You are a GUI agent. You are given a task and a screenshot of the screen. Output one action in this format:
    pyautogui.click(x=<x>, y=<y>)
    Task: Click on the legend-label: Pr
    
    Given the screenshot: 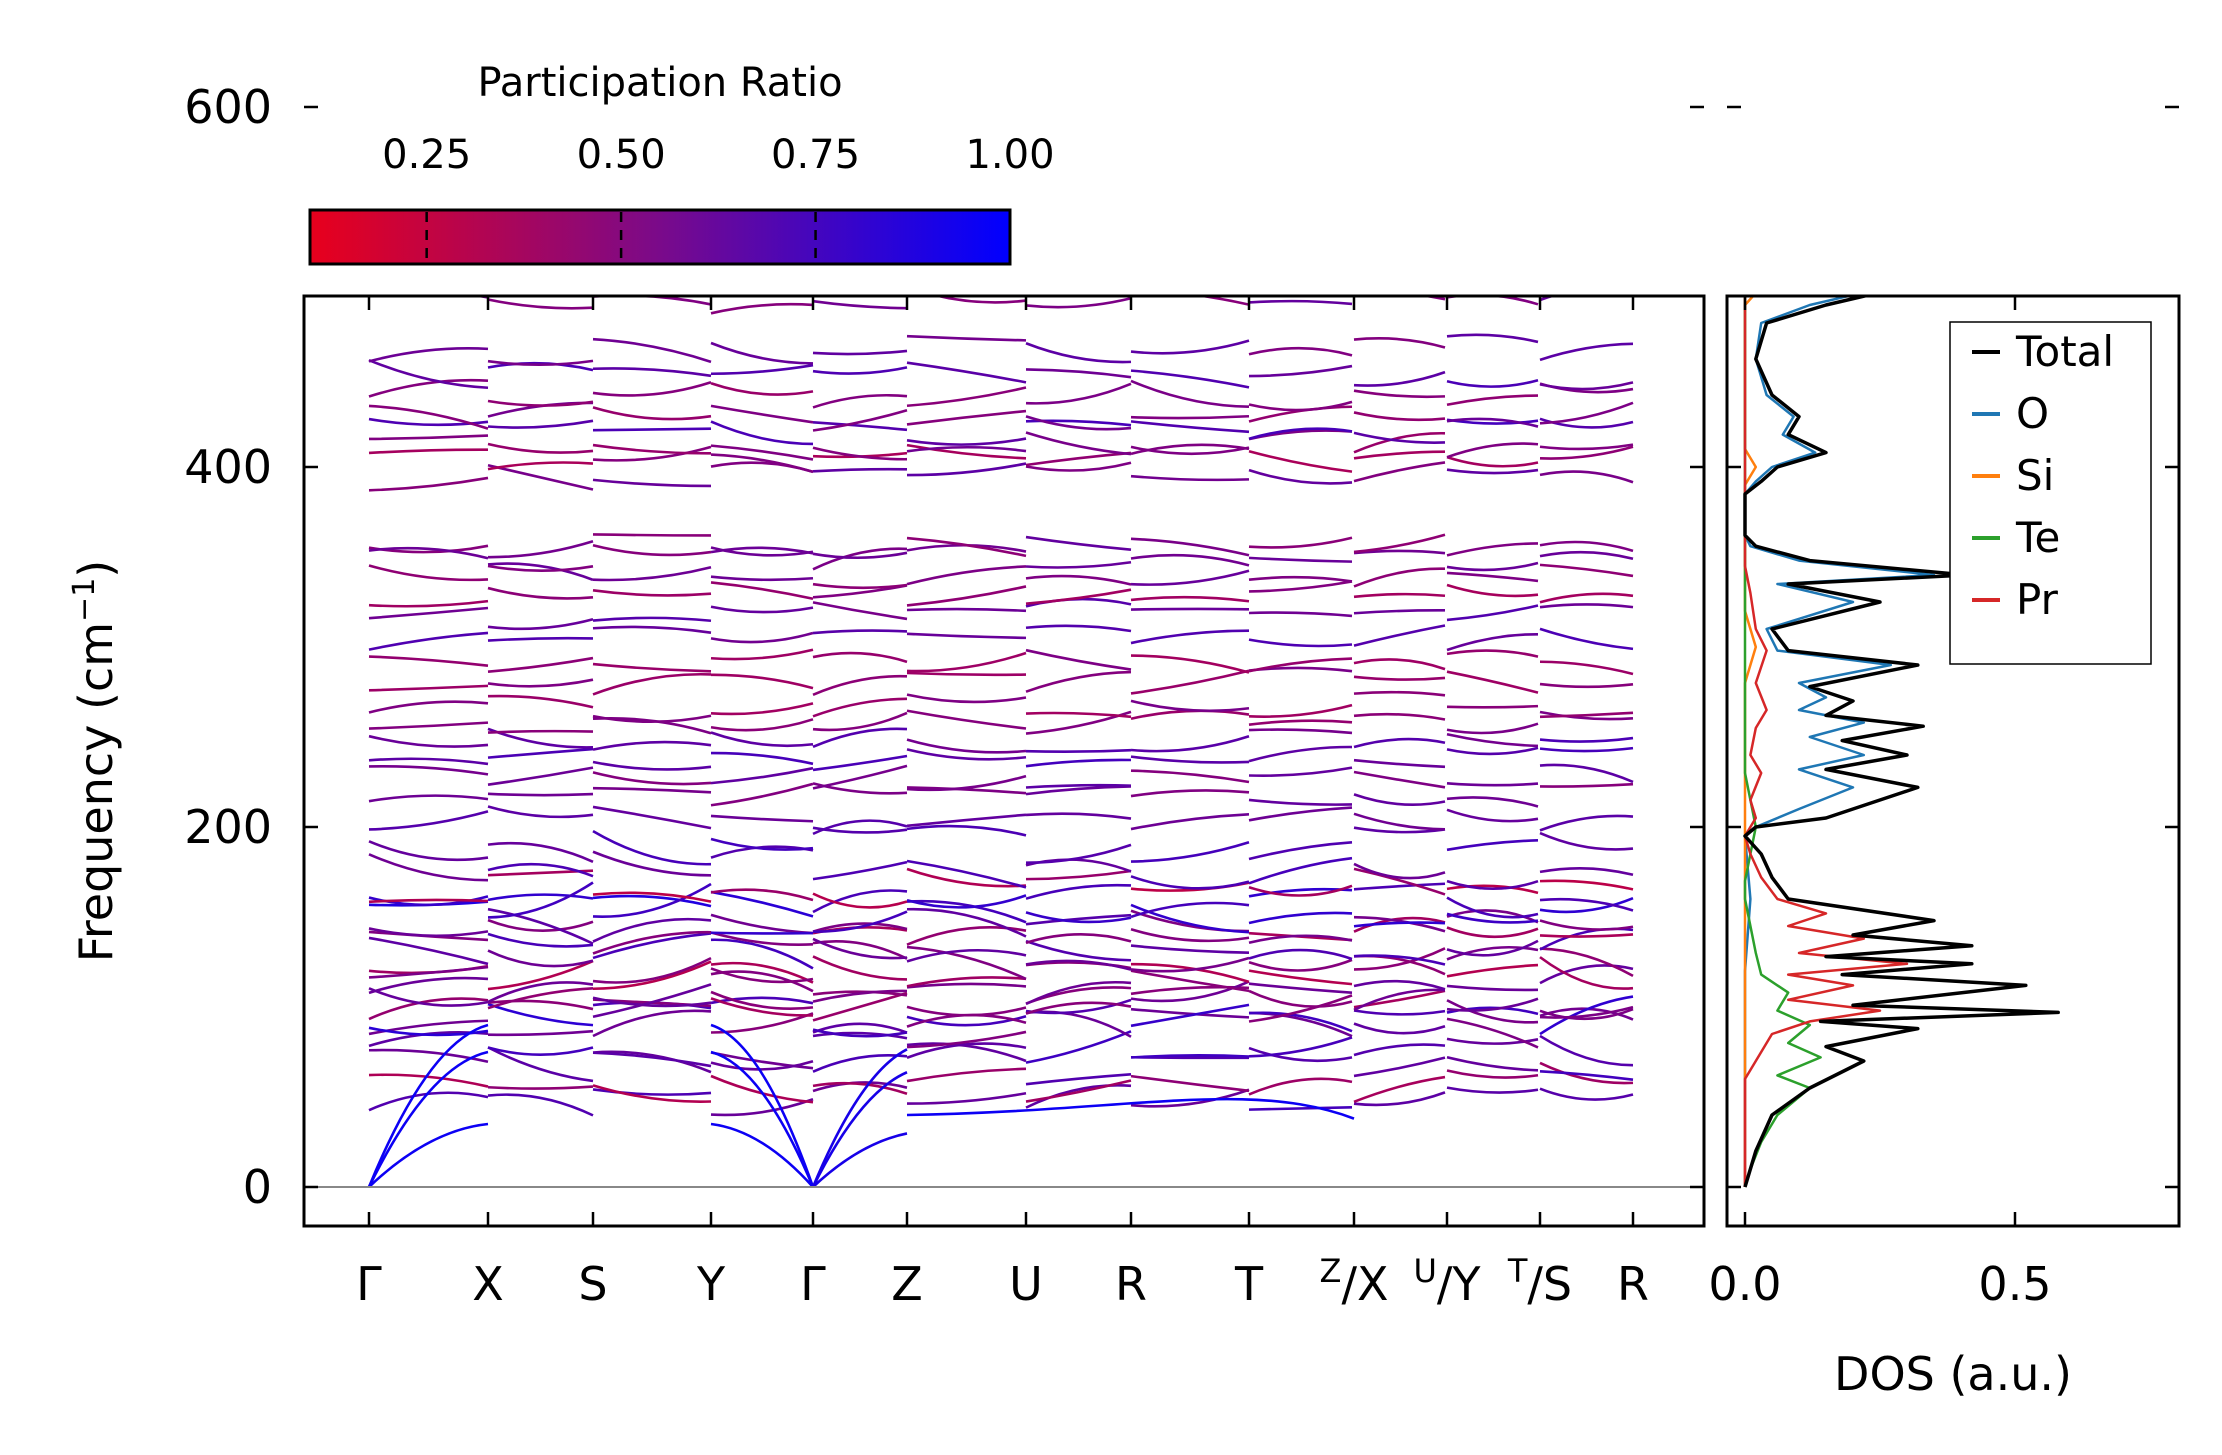 What is the action you would take?
    pyautogui.click(x=2037, y=599)
    